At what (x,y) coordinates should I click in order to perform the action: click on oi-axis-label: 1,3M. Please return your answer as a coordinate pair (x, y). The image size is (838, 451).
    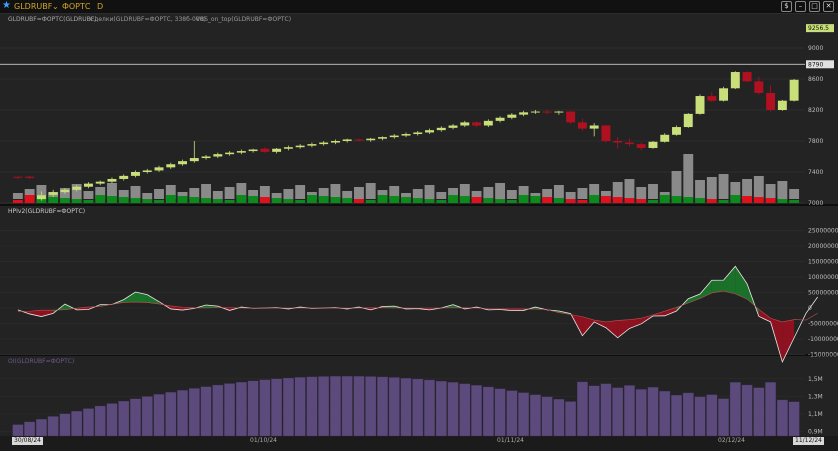
    Looking at the image, I should click on (815, 396).